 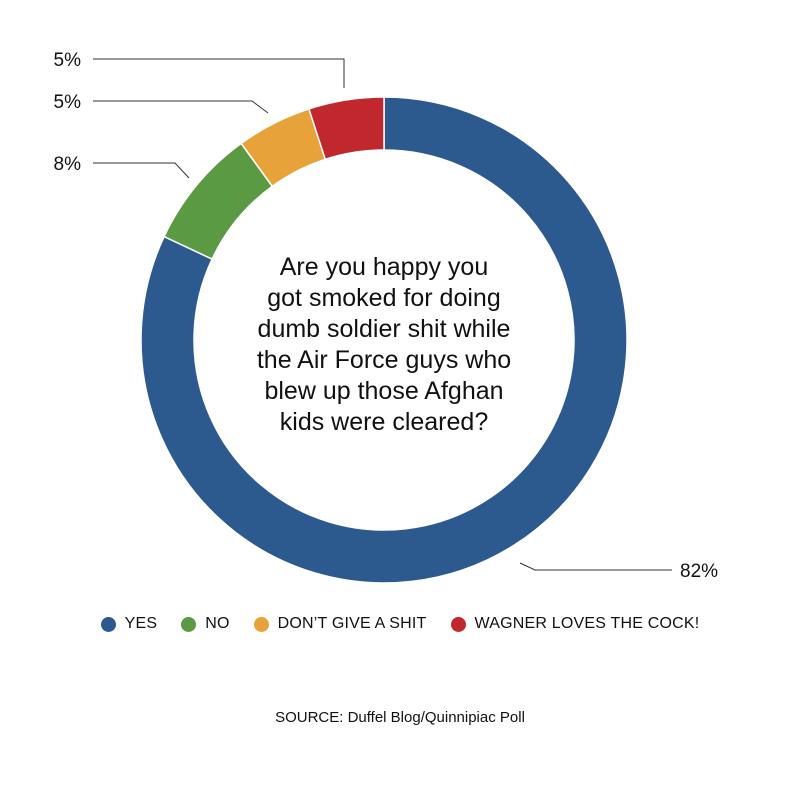 What do you see at coordinates (352, 623) in the screenshot?
I see `legend-label-dont-give: DON’T GIVE A SHIT` at bounding box center [352, 623].